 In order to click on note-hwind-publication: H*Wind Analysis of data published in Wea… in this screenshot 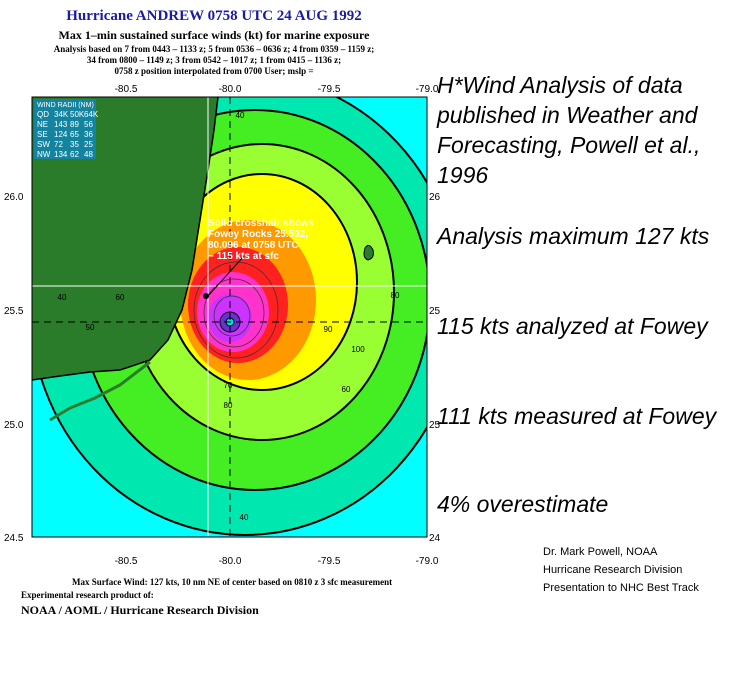, I will do `click(569, 130)`.